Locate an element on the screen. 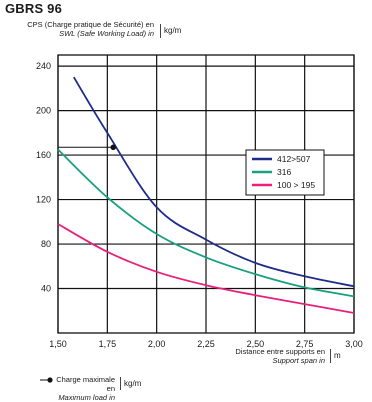 The width and height of the screenshot is (372, 402). y-tick-label: 40 is located at coordinates (46, 289).